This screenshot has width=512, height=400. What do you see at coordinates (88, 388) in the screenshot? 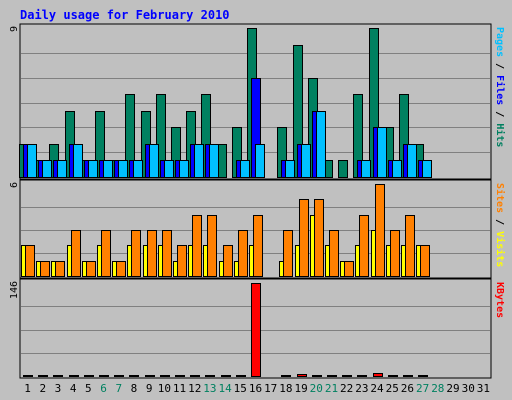
I see `x-tick-label: 5` at bounding box center [88, 388].